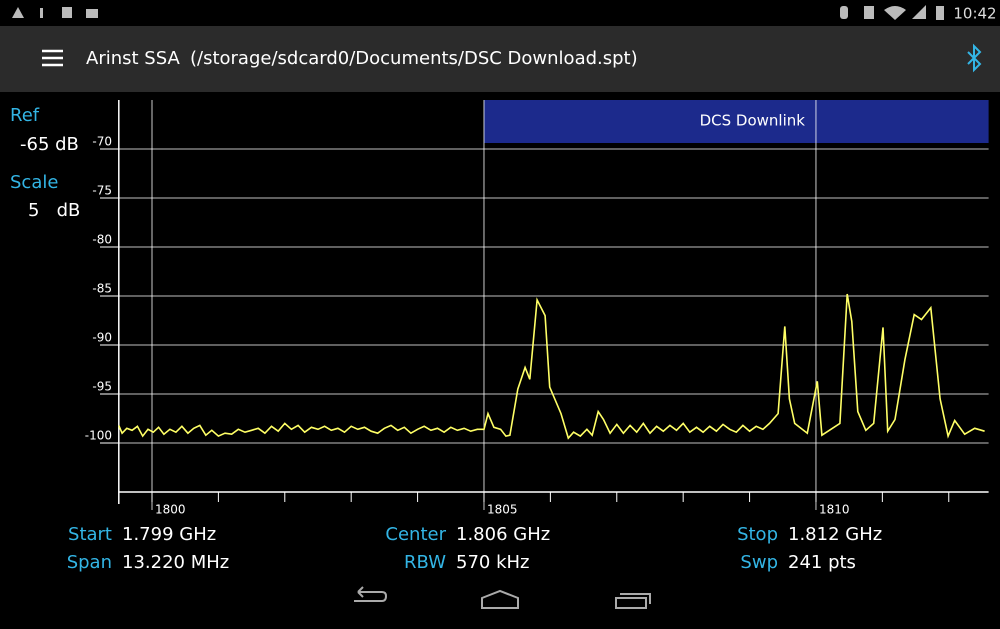 Image resolution: width=1000 pixels, height=629 pixels. What do you see at coordinates (478, 12) in the screenshot?
I see `status-icons` at bounding box center [478, 12].